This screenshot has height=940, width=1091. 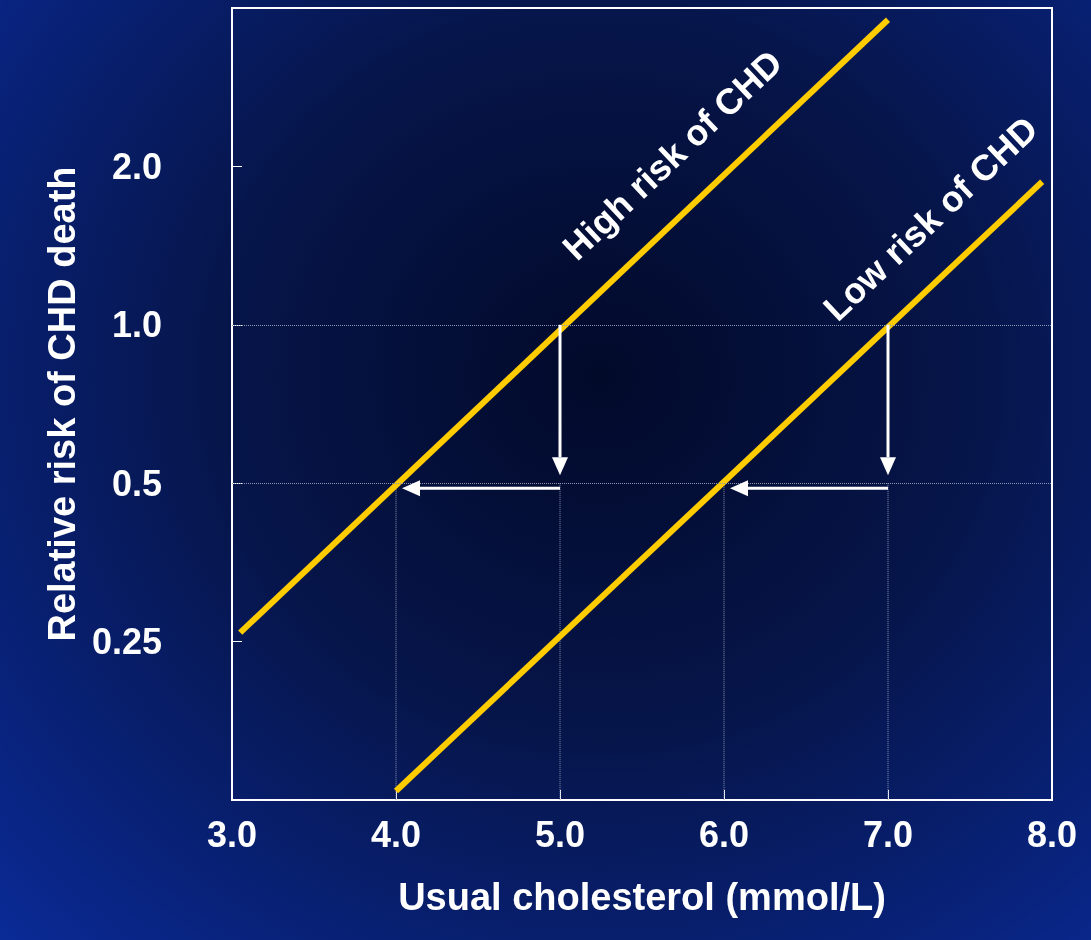 What do you see at coordinates (136, 166) in the screenshot?
I see `y-tick-label: 2.0` at bounding box center [136, 166].